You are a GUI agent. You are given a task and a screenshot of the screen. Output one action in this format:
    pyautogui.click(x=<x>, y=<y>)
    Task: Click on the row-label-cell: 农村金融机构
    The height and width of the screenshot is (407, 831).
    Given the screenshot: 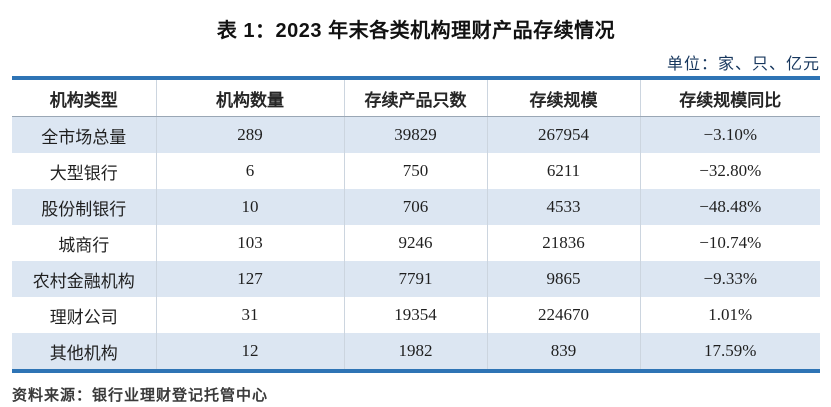 What is the action you would take?
    pyautogui.click(x=83, y=281)
    